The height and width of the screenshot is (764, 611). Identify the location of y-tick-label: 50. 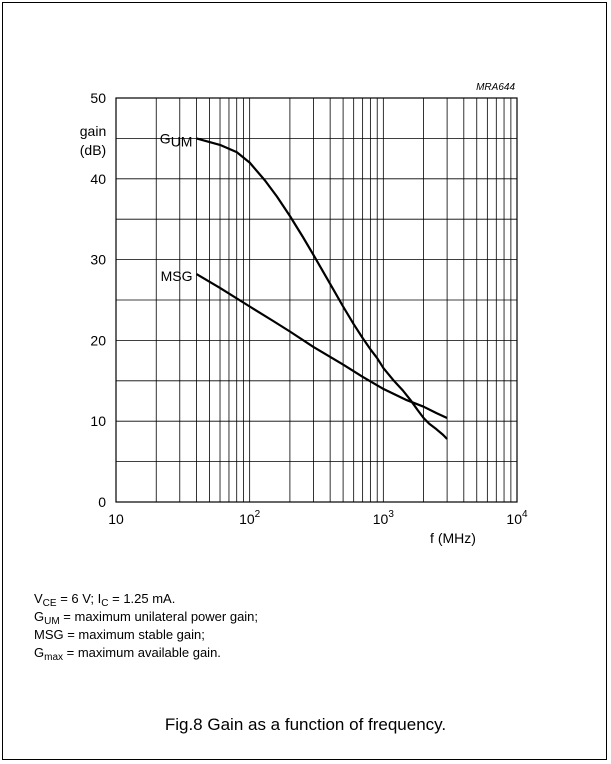
(98, 98).